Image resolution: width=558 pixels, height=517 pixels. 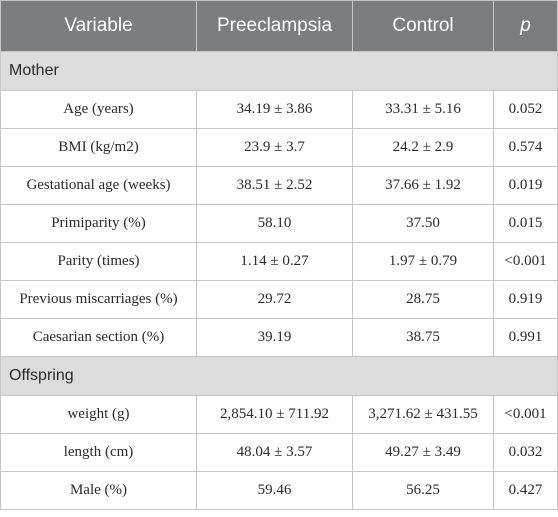 I want to click on table-row: Male (%) 59.46 56.25 0.427, so click(x=279, y=490).